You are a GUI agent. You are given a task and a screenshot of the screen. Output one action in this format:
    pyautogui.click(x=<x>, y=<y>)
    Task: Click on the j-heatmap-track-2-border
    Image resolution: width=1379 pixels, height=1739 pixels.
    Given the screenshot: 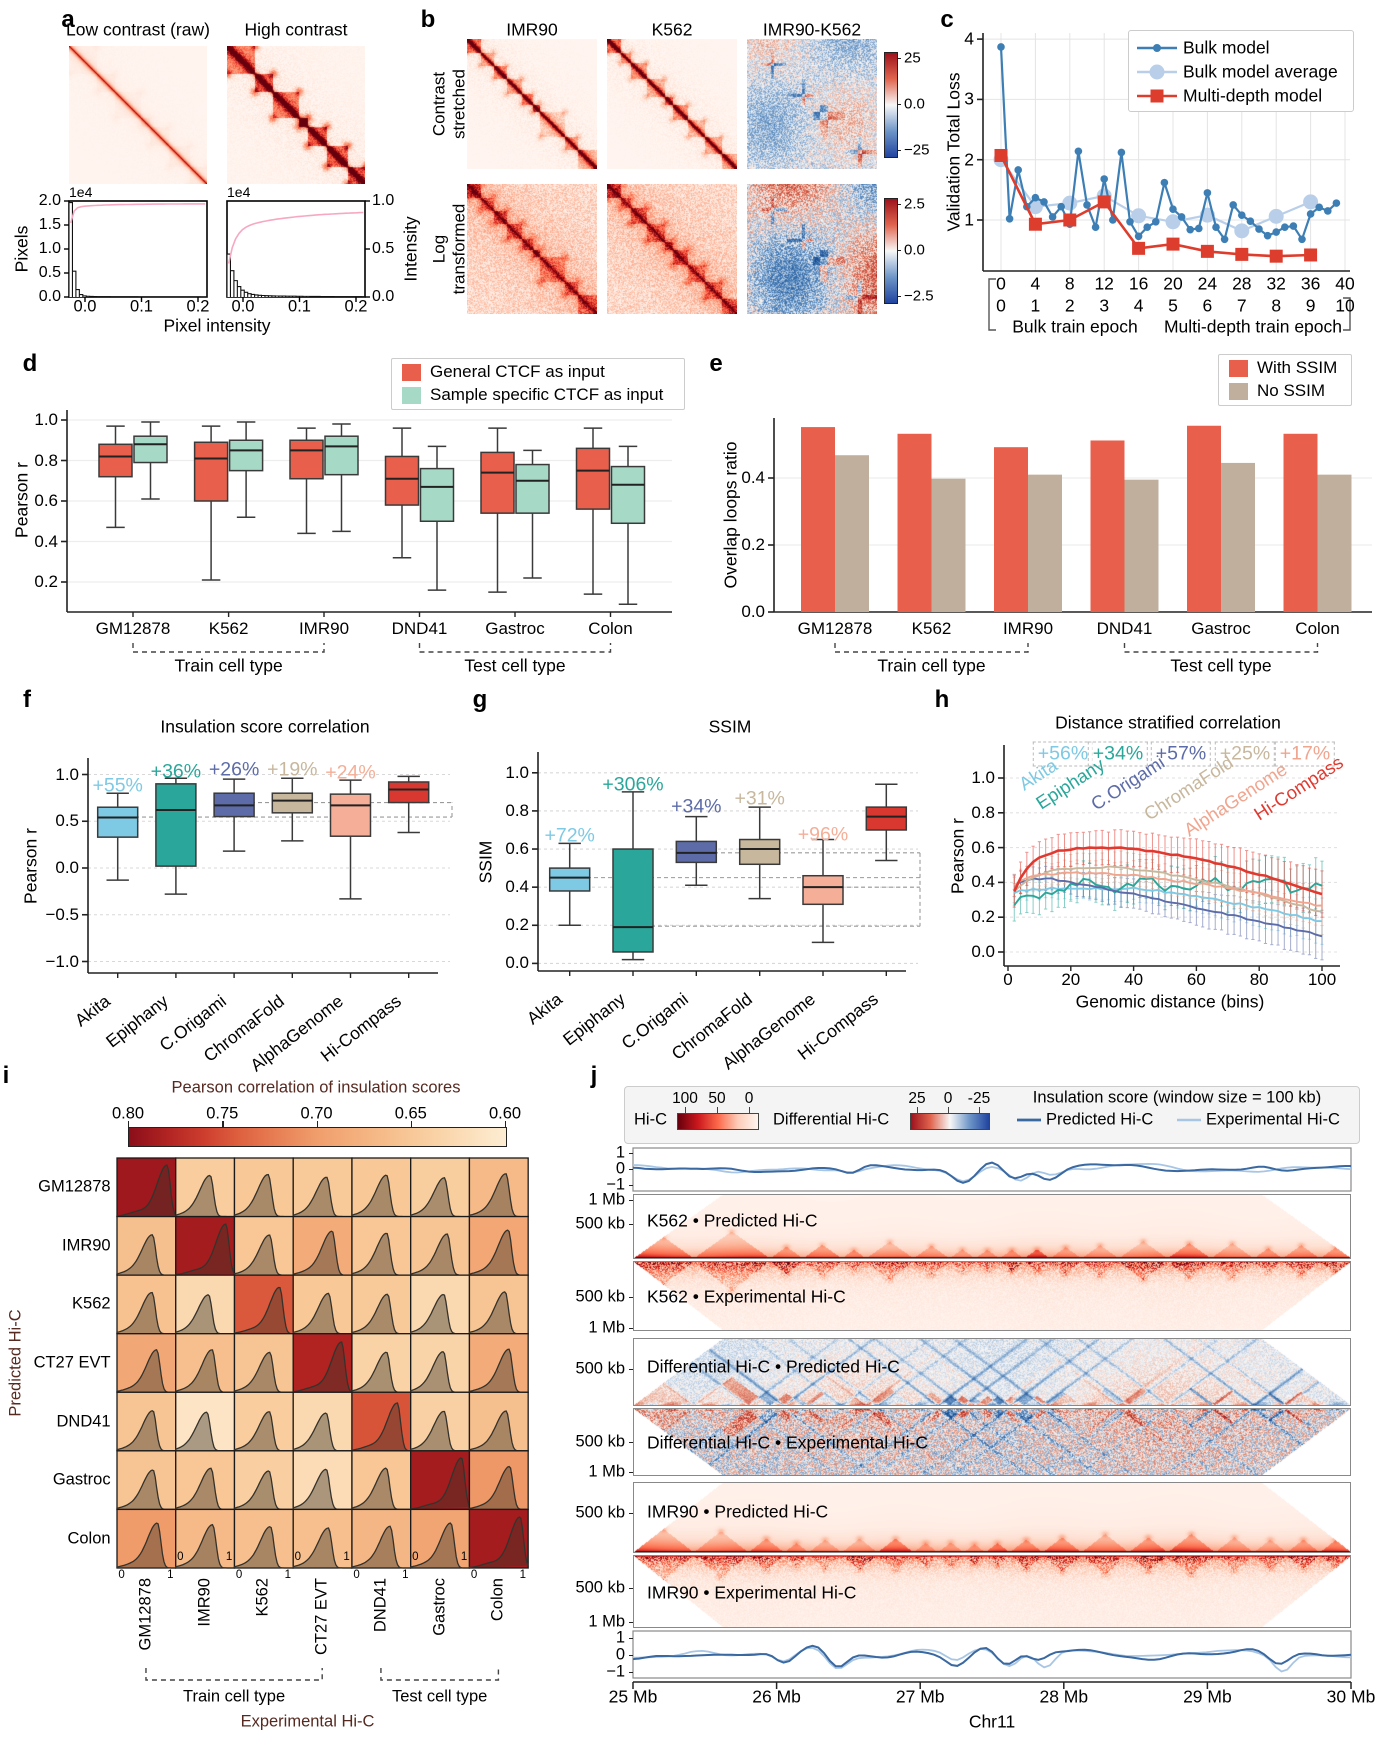 What is the action you would take?
    pyautogui.click(x=992, y=1372)
    